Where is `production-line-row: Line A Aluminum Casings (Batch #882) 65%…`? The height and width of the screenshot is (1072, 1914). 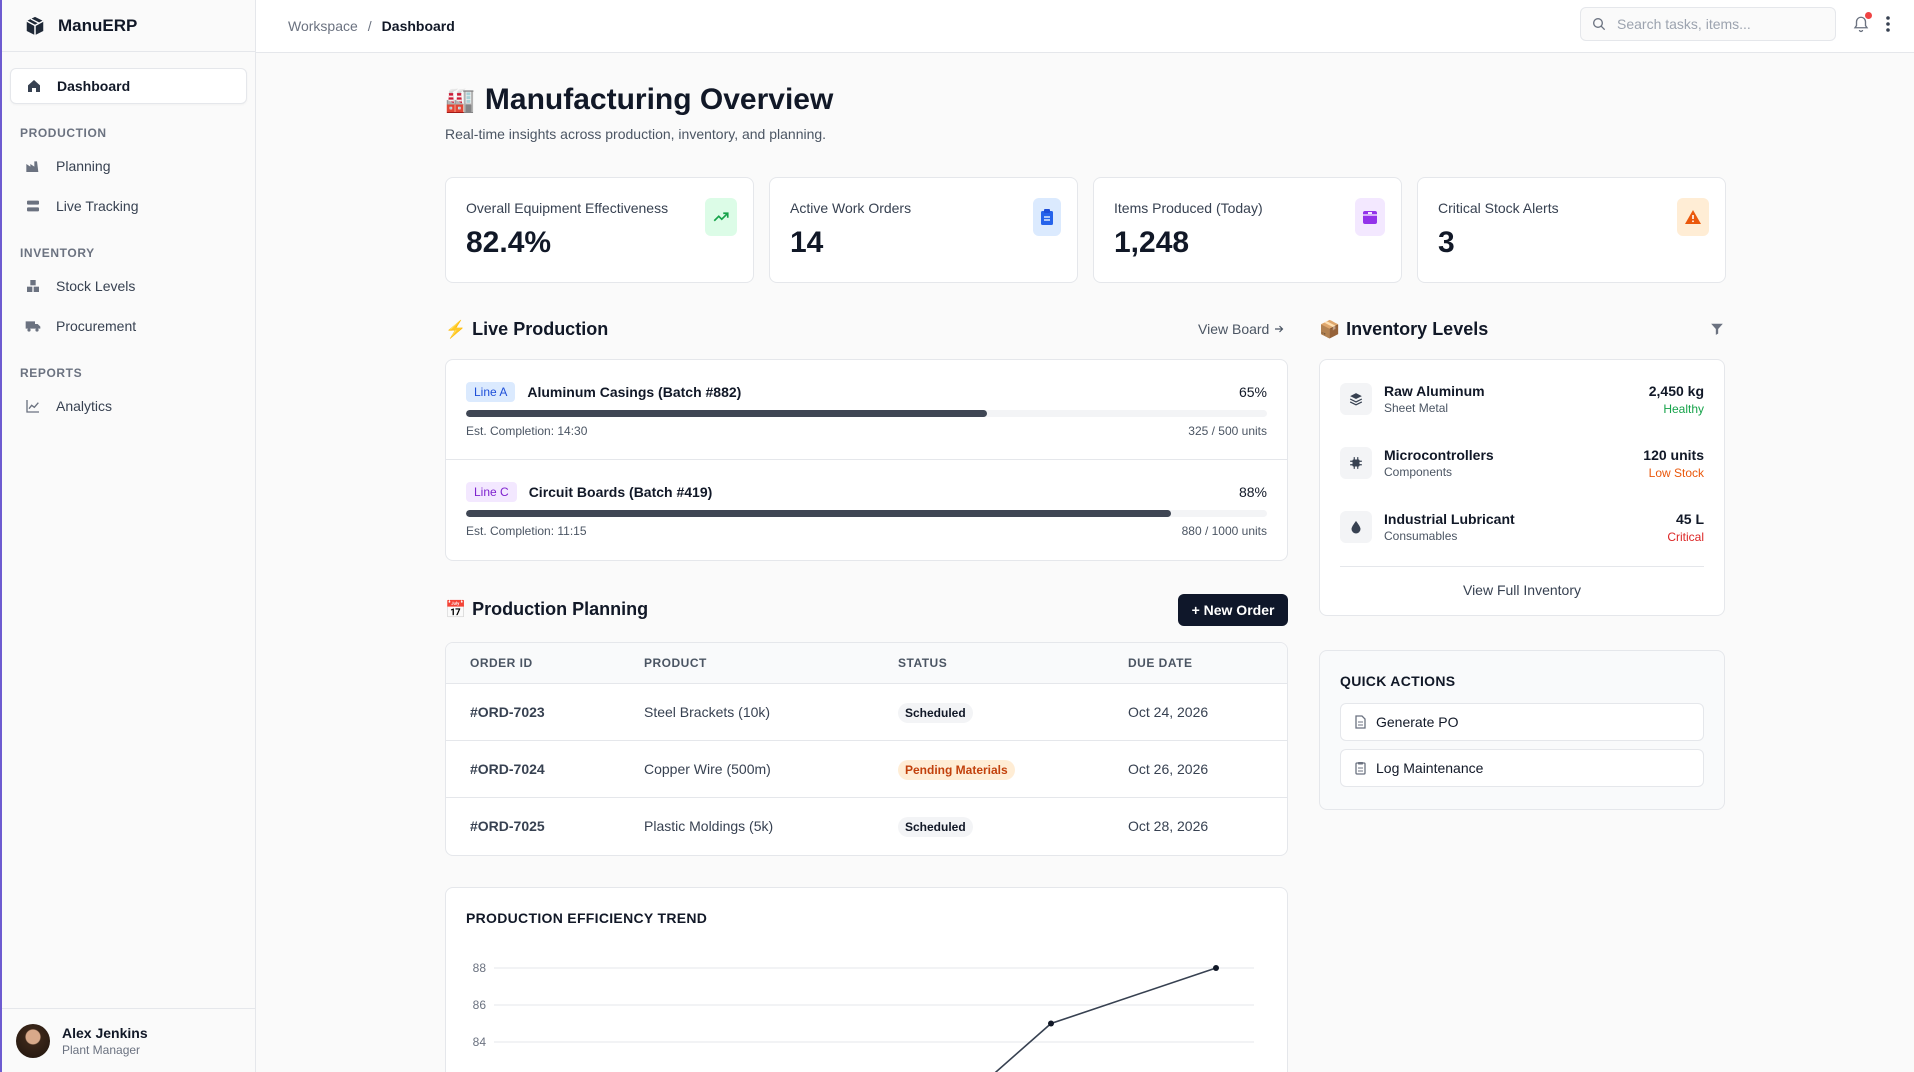
production-line-row: Line A Aluminum Casings (Batch #882) 65%… is located at coordinates (866, 410).